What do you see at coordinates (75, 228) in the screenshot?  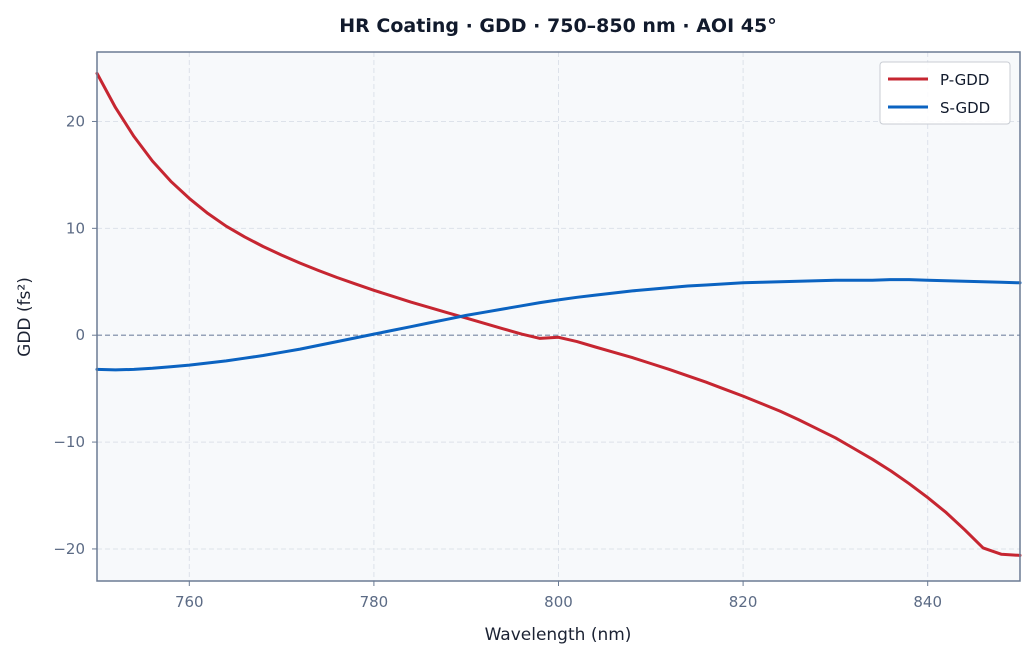 I see `y-tick-label: 10` at bounding box center [75, 228].